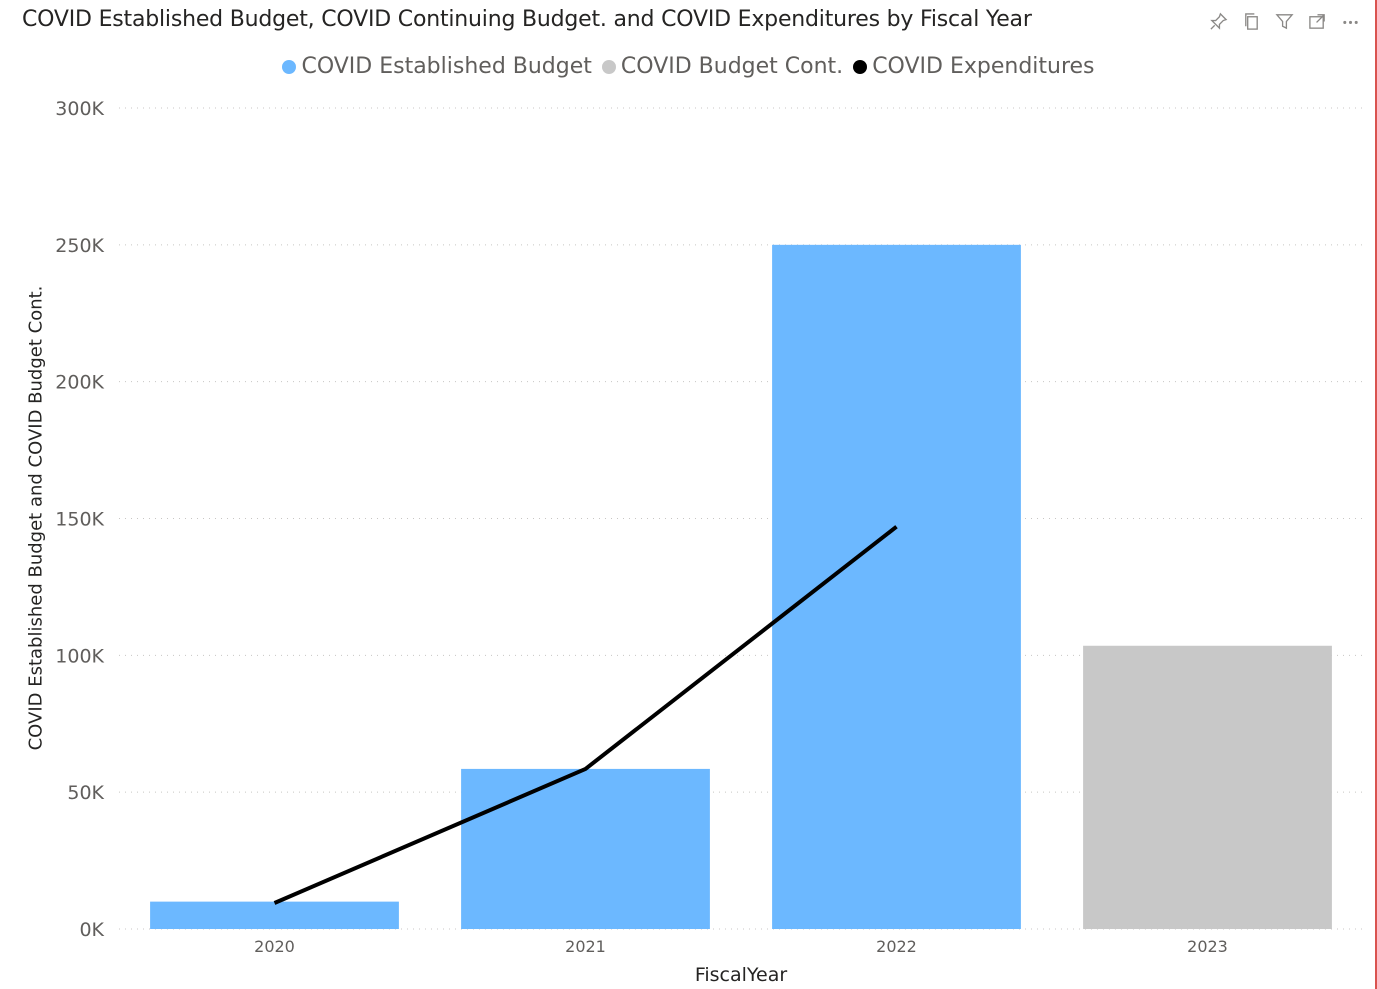 The image size is (1377, 989). What do you see at coordinates (585, 946) in the screenshot?
I see `x-tick-label: 2021` at bounding box center [585, 946].